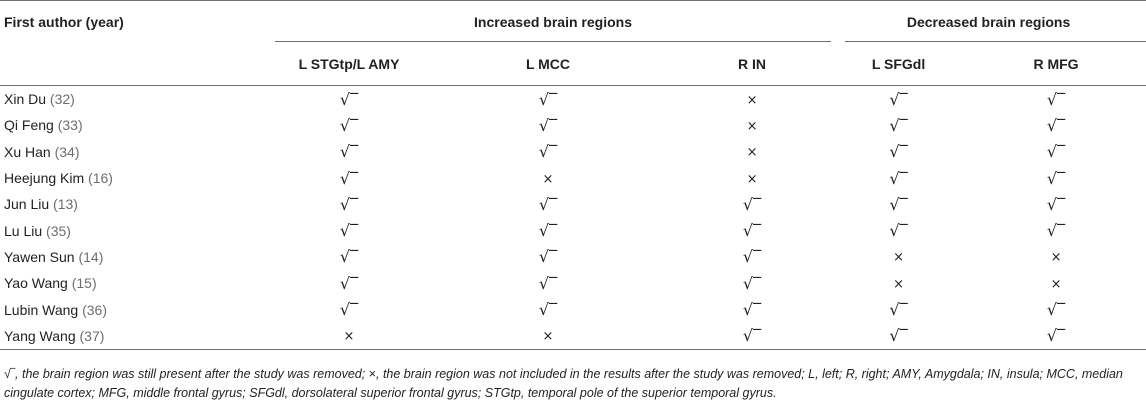 This screenshot has height=416, width=1146. What do you see at coordinates (10, 374) in the screenshot?
I see `footnote-check-symbol: √‾` at bounding box center [10, 374].